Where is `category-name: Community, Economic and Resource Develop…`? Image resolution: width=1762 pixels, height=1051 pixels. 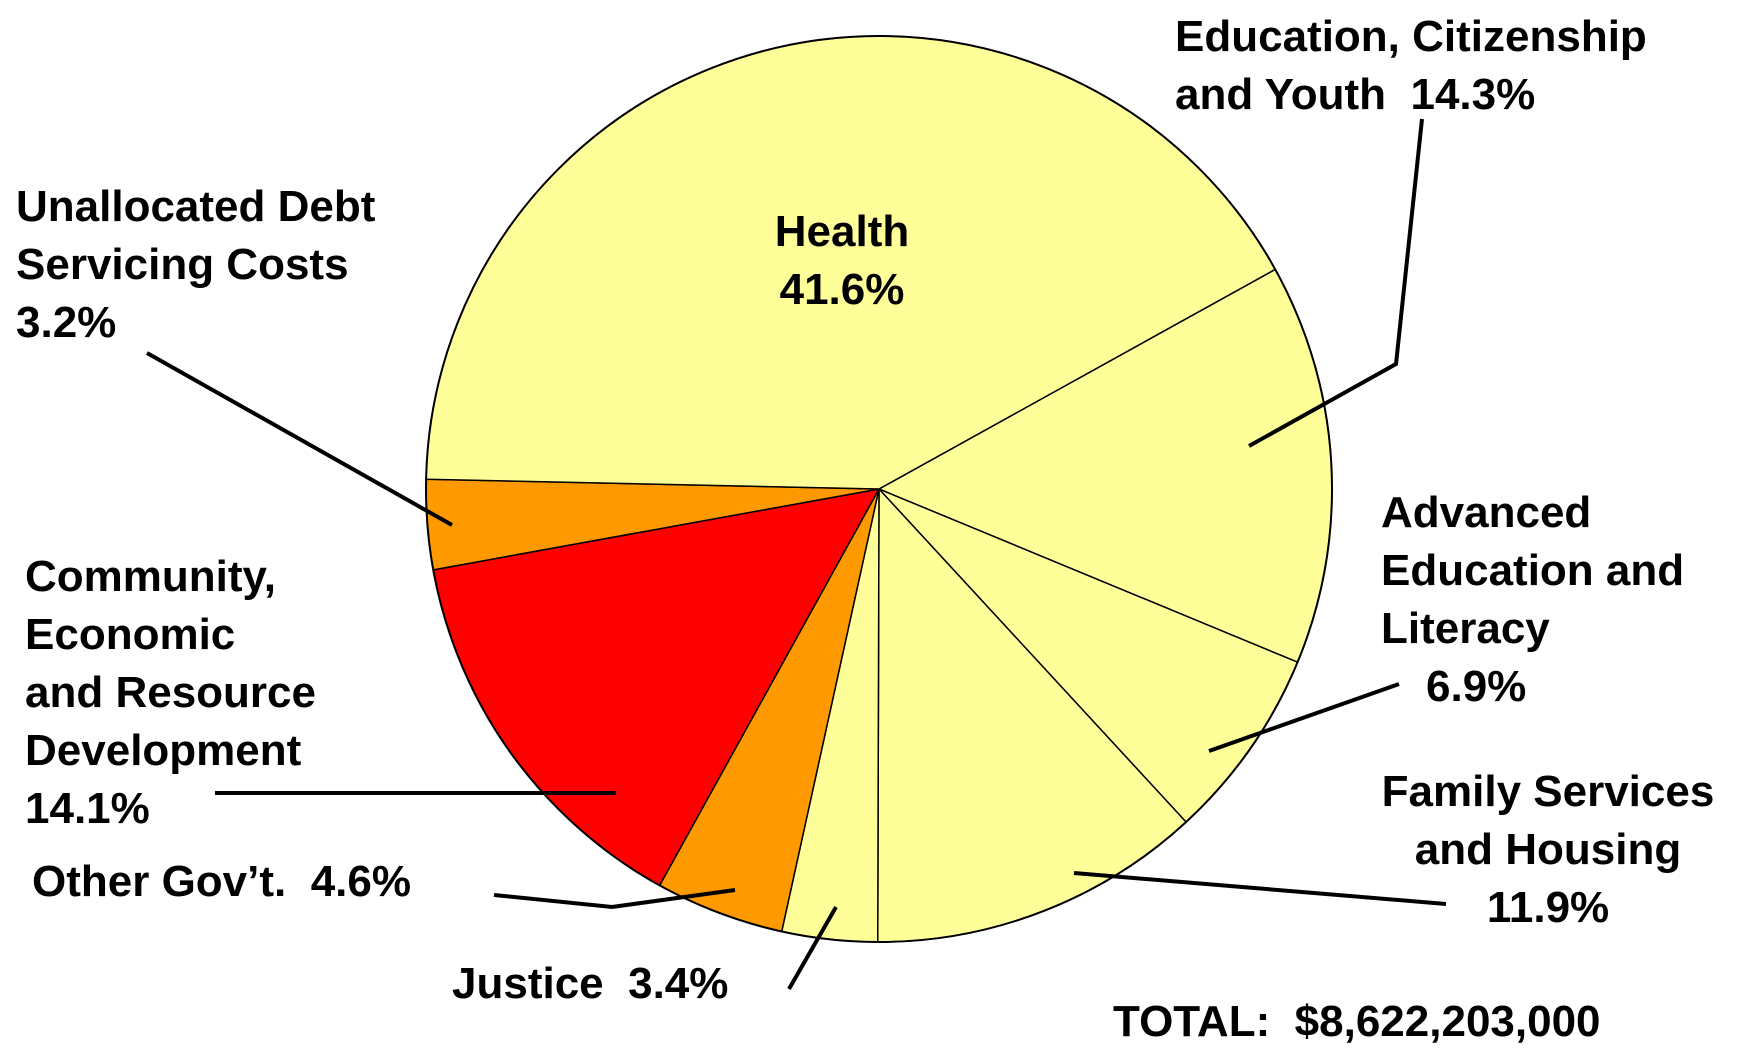
category-name: Community, Economic and Resource Develop… is located at coordinates (170, 663).